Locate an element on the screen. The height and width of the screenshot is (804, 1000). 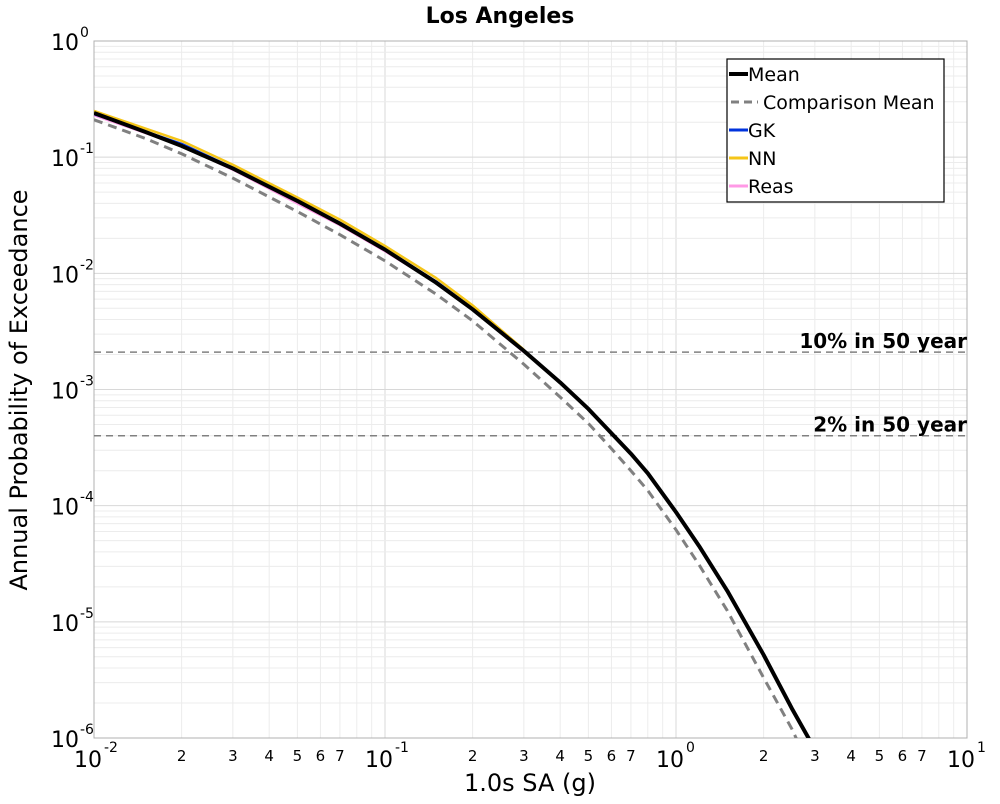
reference-line-label: 2% in 50 year is located at coordinates (890, 425).